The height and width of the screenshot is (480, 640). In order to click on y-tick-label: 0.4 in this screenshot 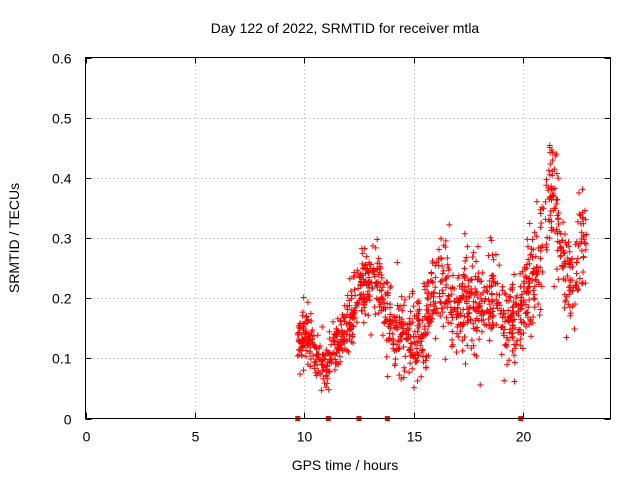, I will do `click(62, 179)`.